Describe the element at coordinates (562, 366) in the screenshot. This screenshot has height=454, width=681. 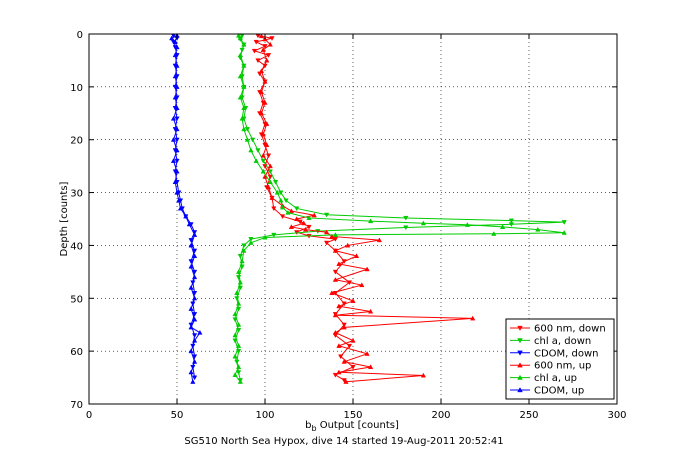
I see `legend-label: 600 nm, up` at that location.